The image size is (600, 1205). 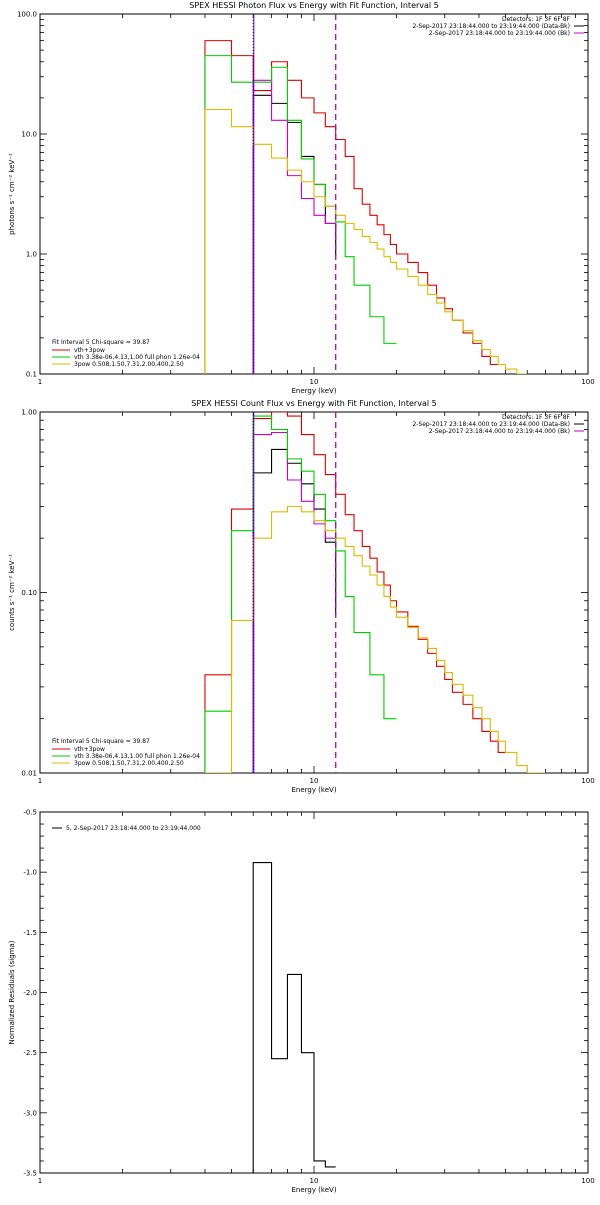 What do you see at coordinates (12, 194) in the screenshot?
I see `y-axis-label: photons s⁻¹ cm⁻² keV⁻¹` at bounding box center [12, 194].